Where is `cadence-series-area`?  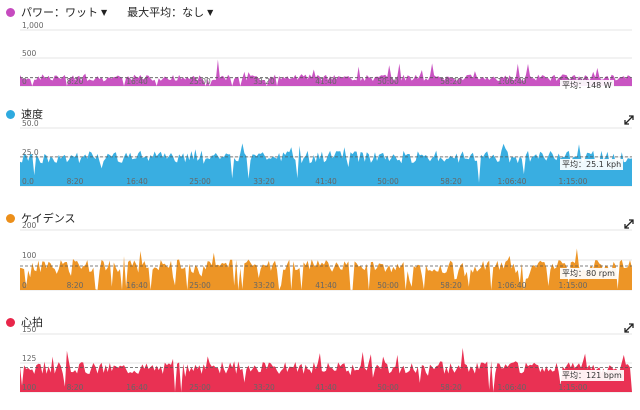 cadence-series-area is located at coordinates (326, 269).